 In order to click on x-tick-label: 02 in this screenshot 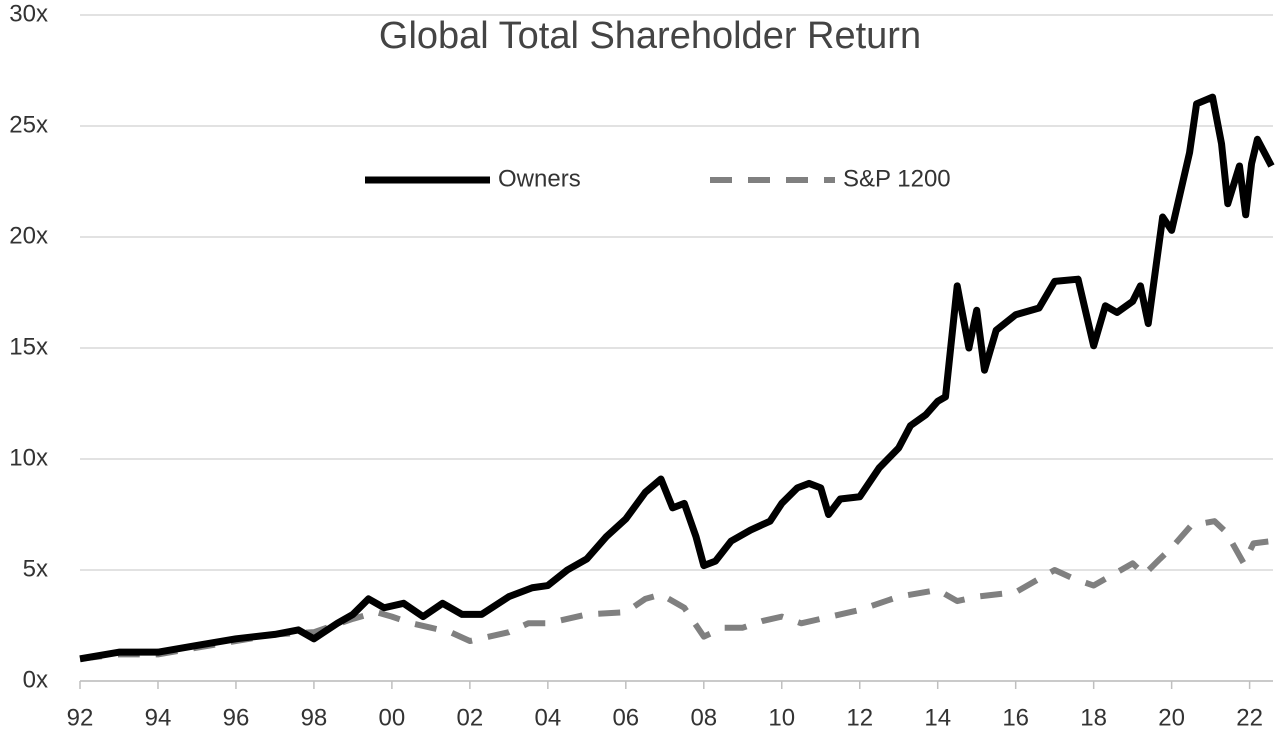, I will do `click(470, 717)`.